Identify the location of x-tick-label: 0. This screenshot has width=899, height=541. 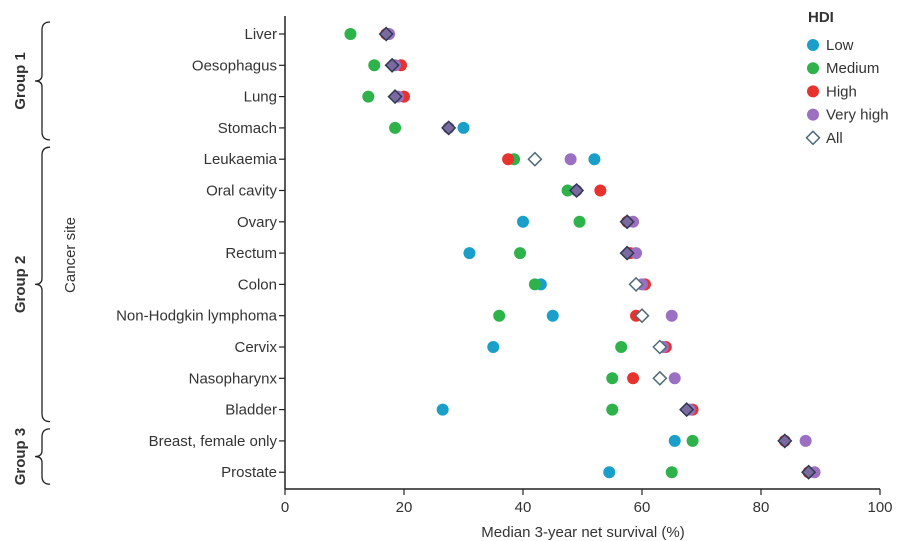
(285, 507).